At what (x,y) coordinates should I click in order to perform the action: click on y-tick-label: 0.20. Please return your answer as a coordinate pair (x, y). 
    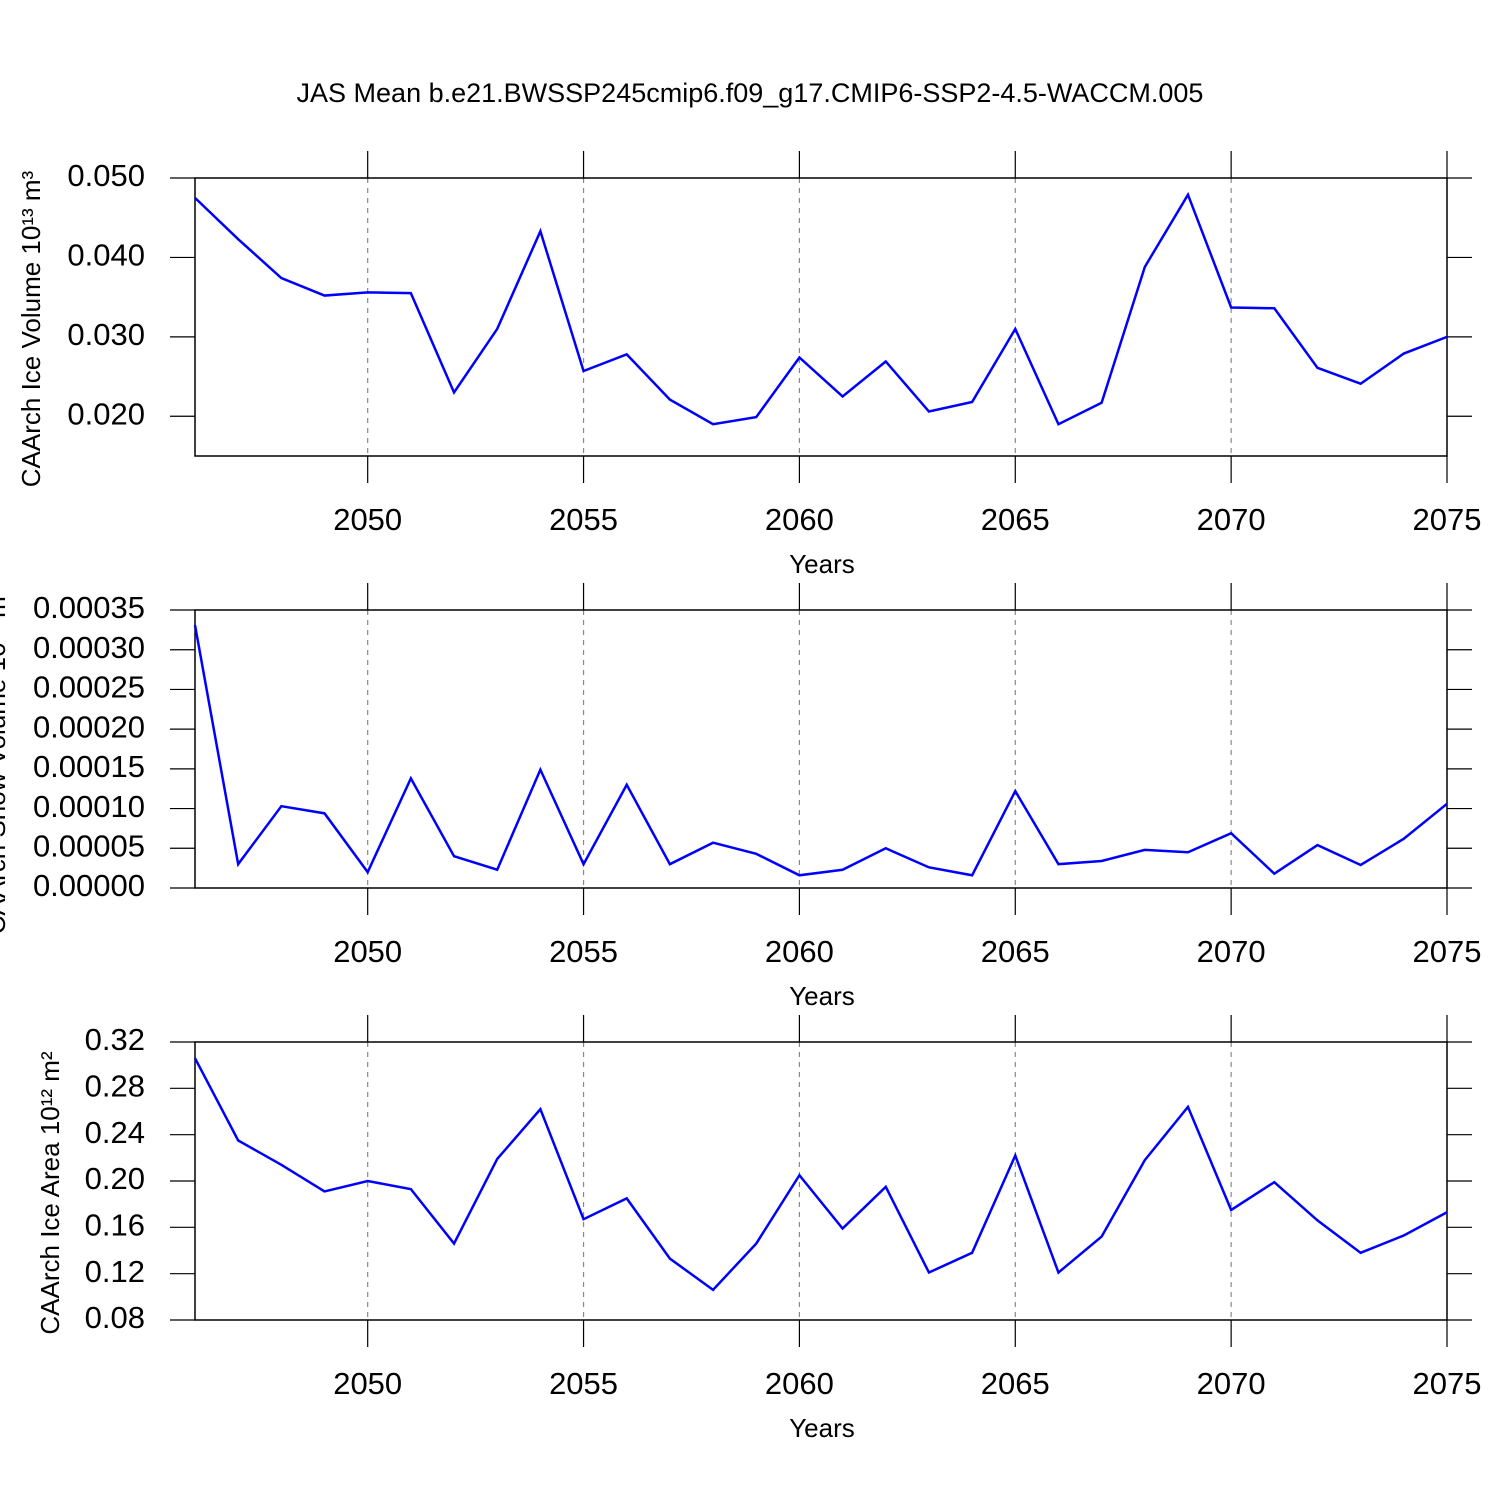
    Looking at the image, I should click on (115, 1178).